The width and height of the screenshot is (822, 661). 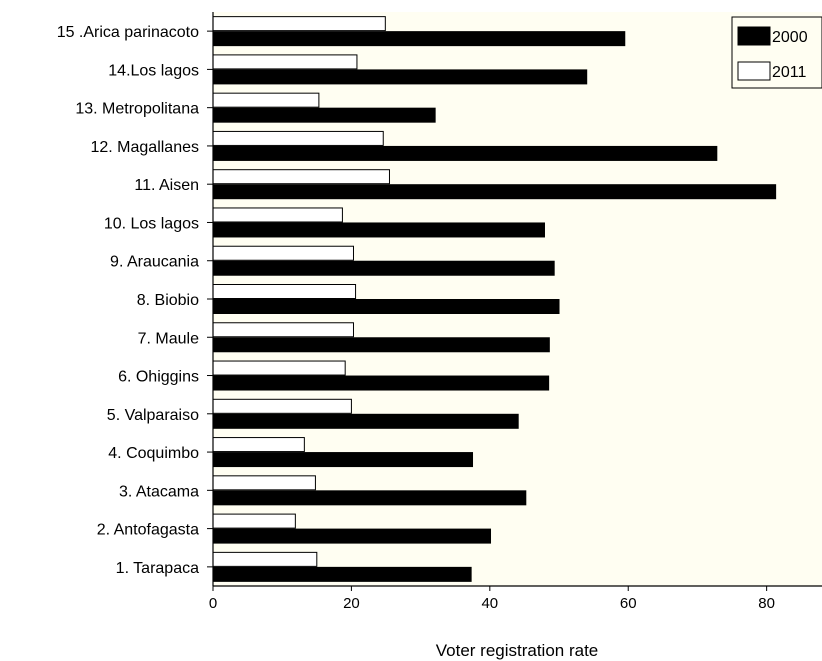 What do you see at coordinates (157, 568) in the screenshot?
I see `category-label-1: 1. Tarapaca` at bounding box center [157, 568].